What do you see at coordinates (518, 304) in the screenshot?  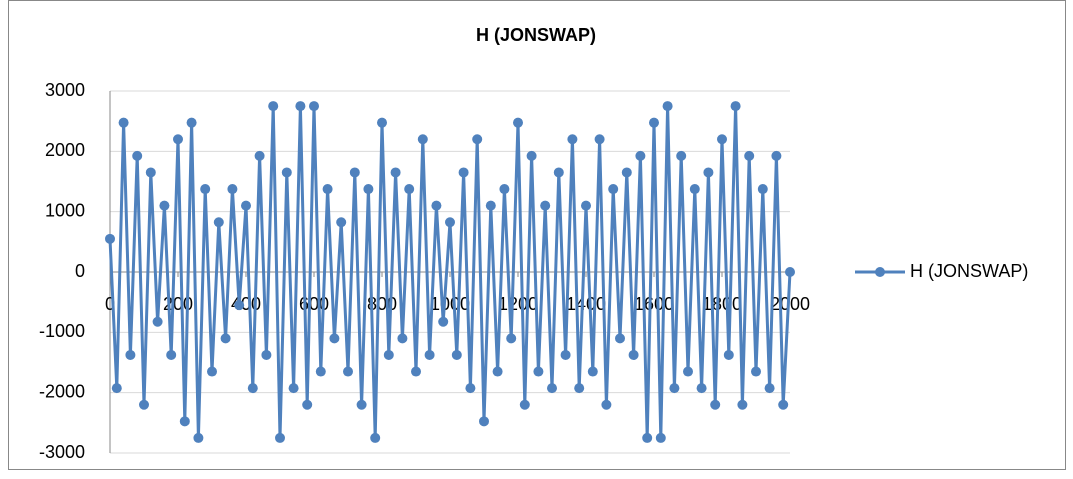 I see `x-tick-label: 1200` at bounding box center [518, 304].